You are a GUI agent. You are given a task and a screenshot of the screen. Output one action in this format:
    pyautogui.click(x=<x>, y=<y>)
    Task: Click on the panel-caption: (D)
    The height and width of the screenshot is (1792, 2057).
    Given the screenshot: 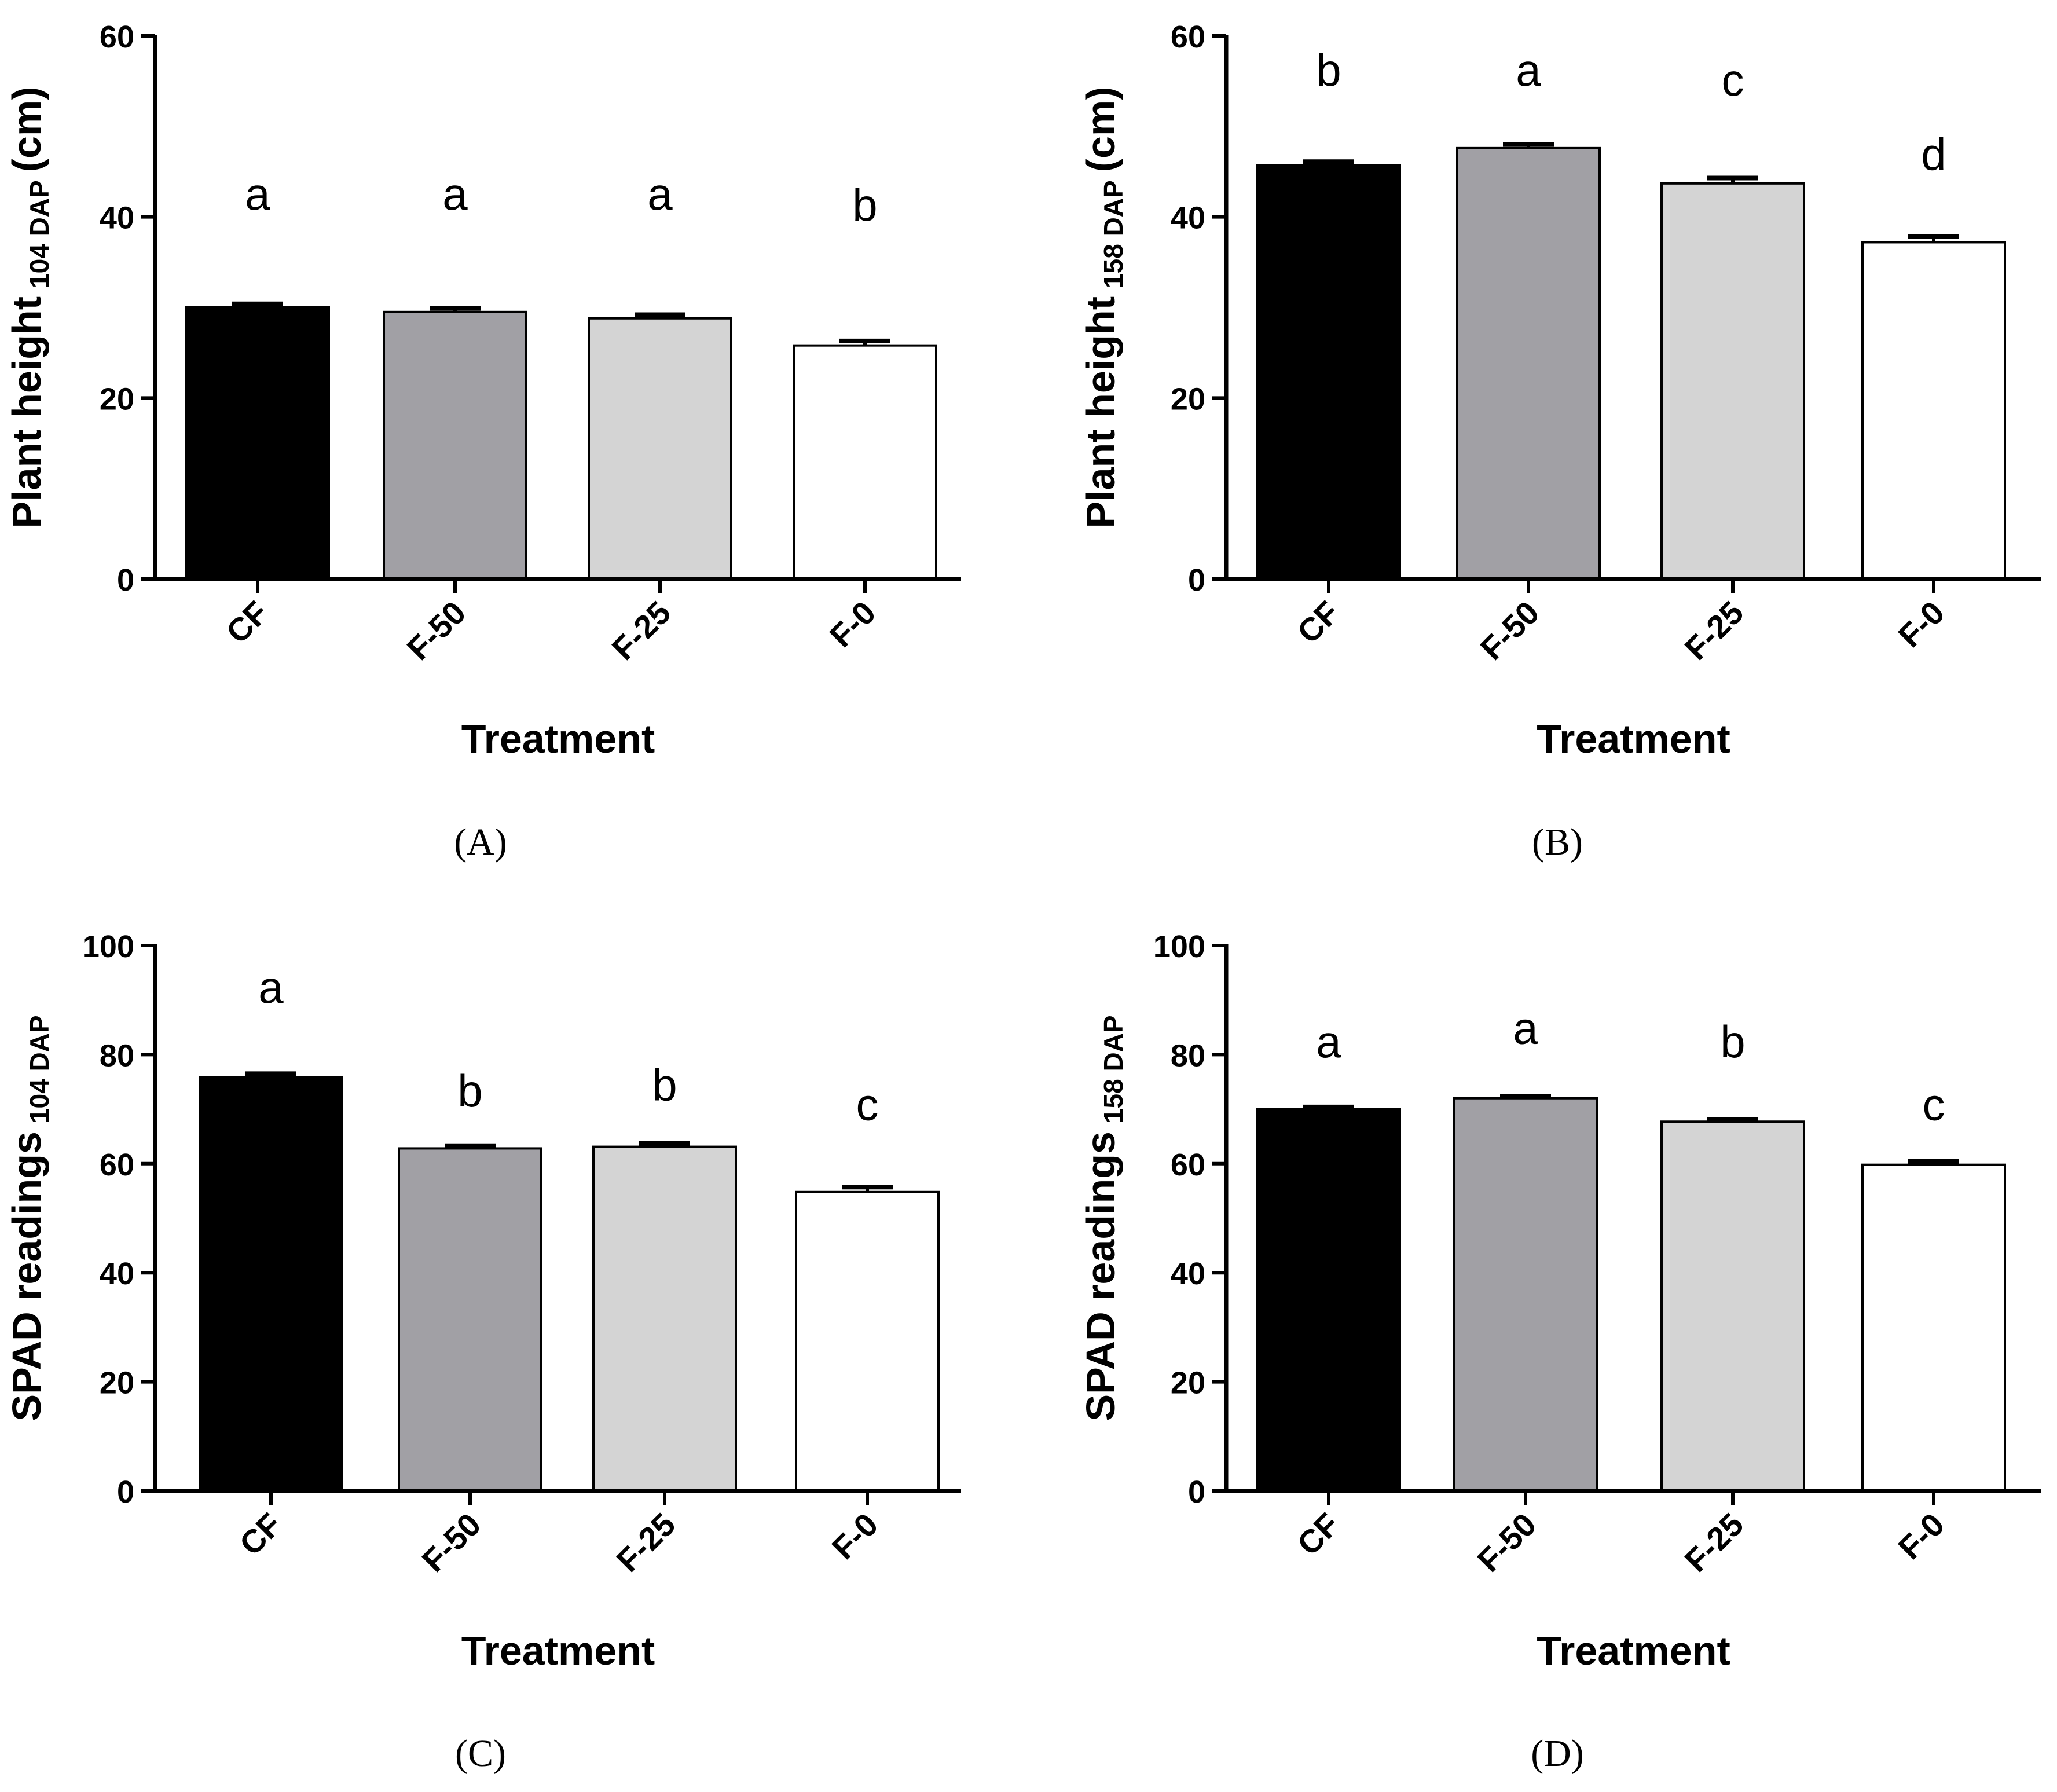 What is the action you would take?
    pyautogui.click(x=1558, y=1753)
    